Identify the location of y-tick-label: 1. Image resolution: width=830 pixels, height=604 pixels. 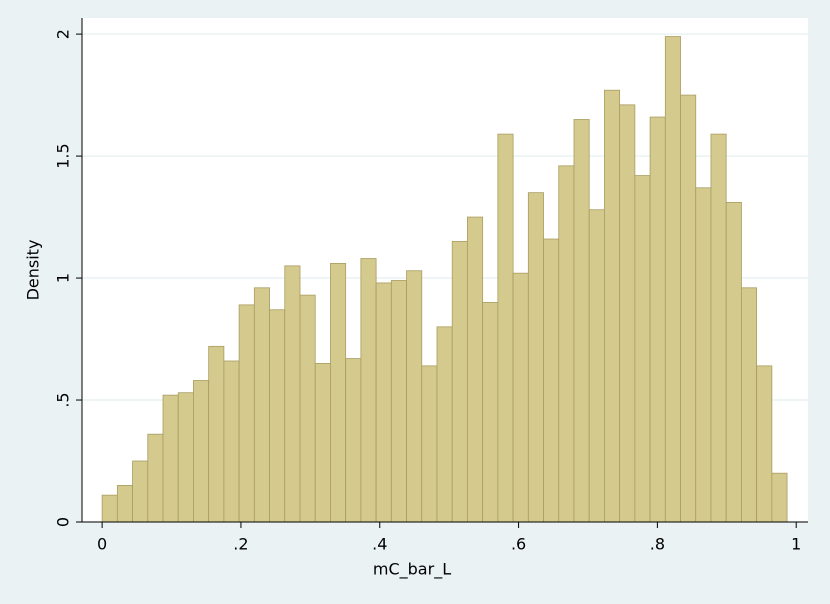
(63, 278).